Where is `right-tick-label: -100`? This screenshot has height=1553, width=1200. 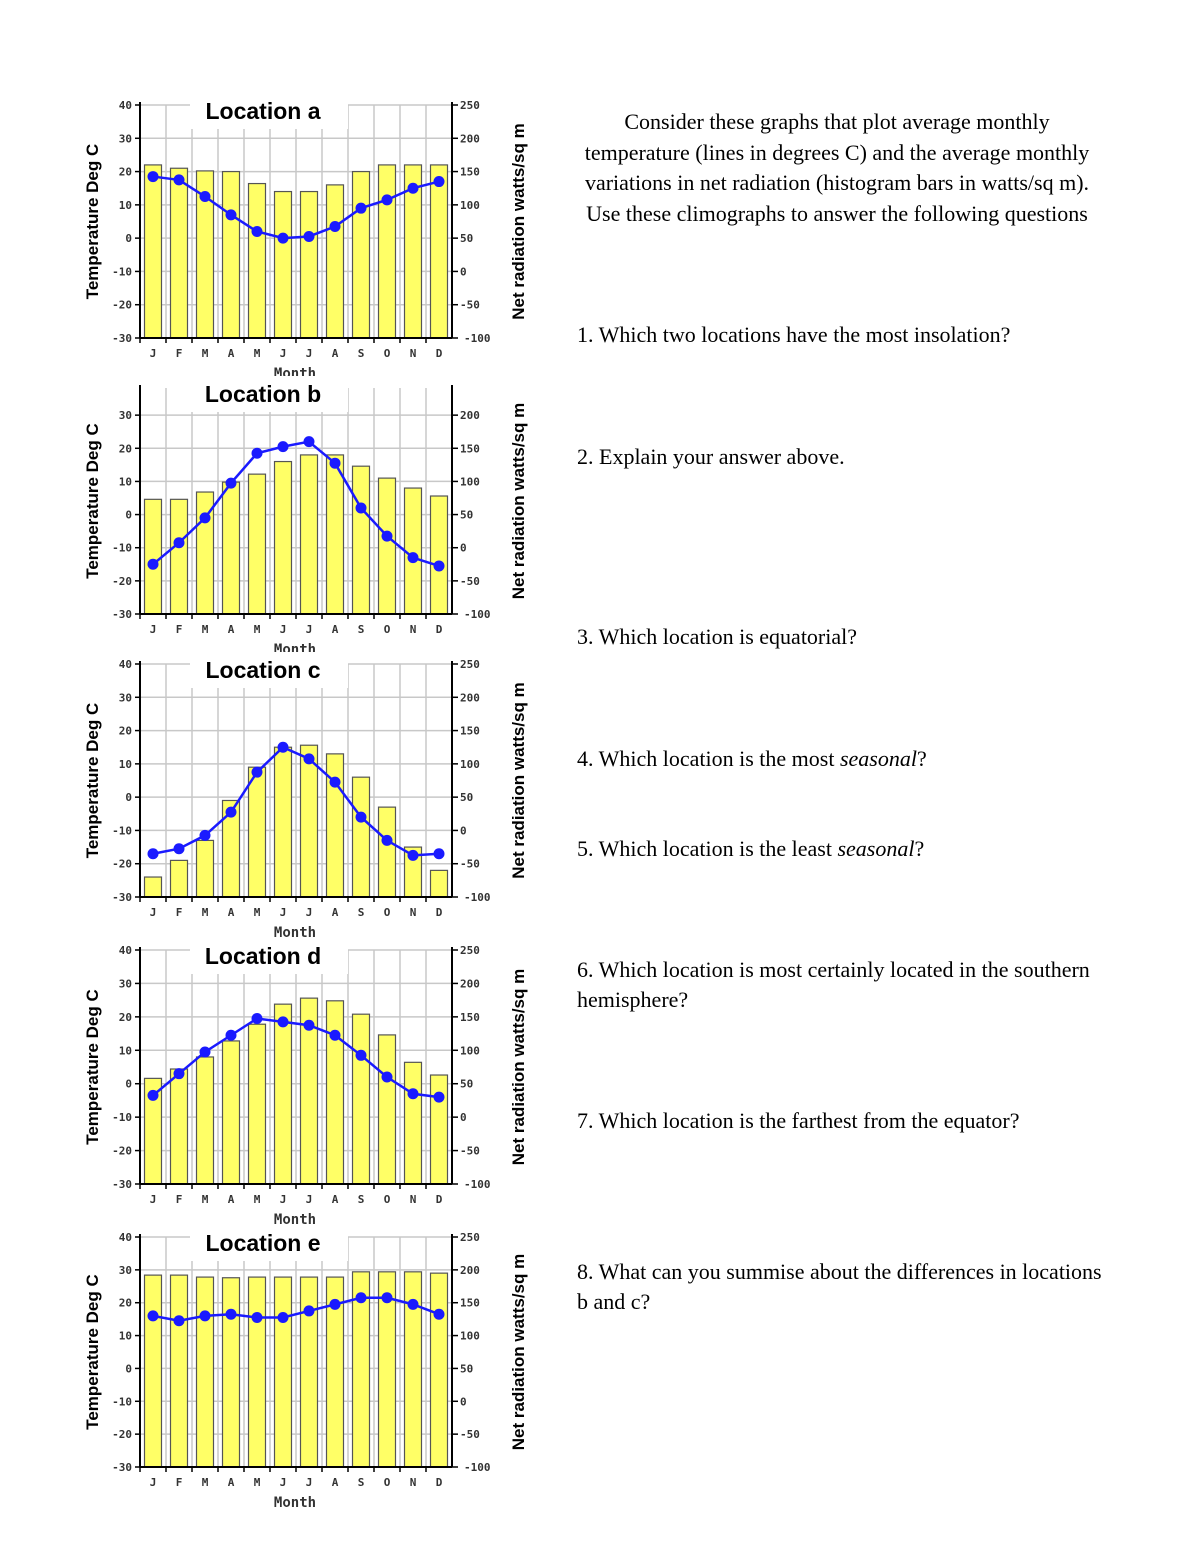 right-tick-label: -100 is located at coordinates (477, 897).